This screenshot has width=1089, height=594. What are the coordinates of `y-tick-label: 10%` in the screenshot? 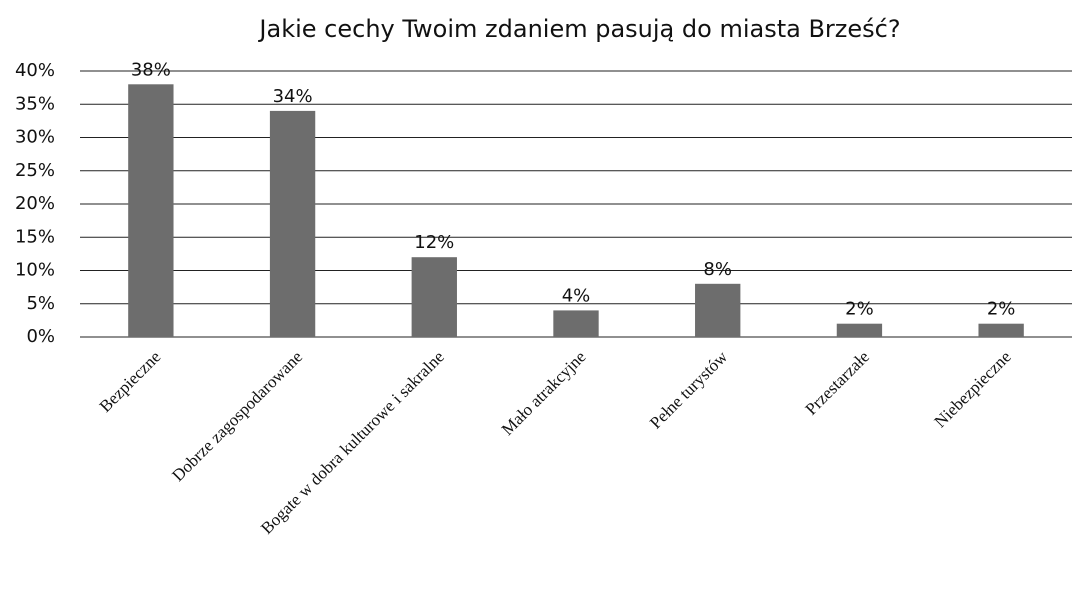 It's located at (35, 270).